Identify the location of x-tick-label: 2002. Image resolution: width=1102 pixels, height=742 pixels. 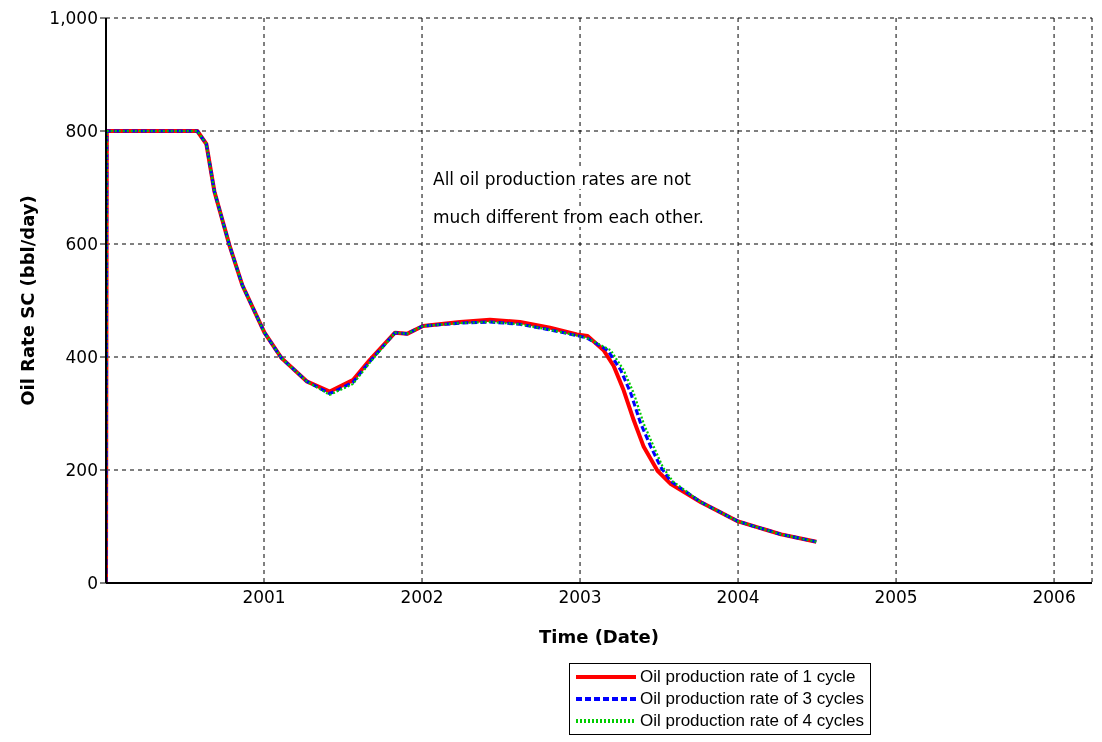
(422, 597).